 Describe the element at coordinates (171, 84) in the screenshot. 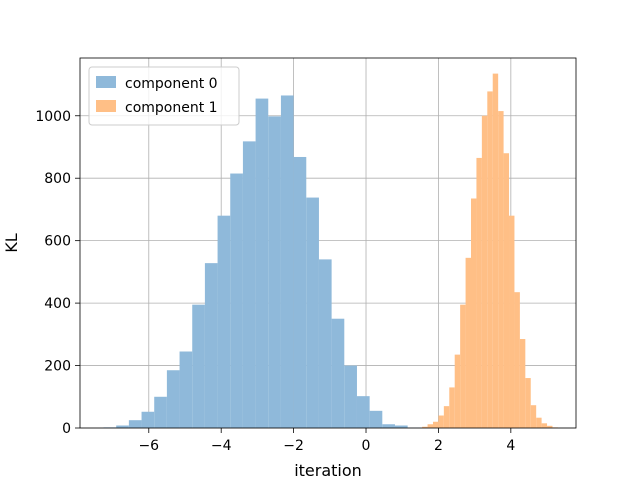

I see `legend-label: component 0` at that location.